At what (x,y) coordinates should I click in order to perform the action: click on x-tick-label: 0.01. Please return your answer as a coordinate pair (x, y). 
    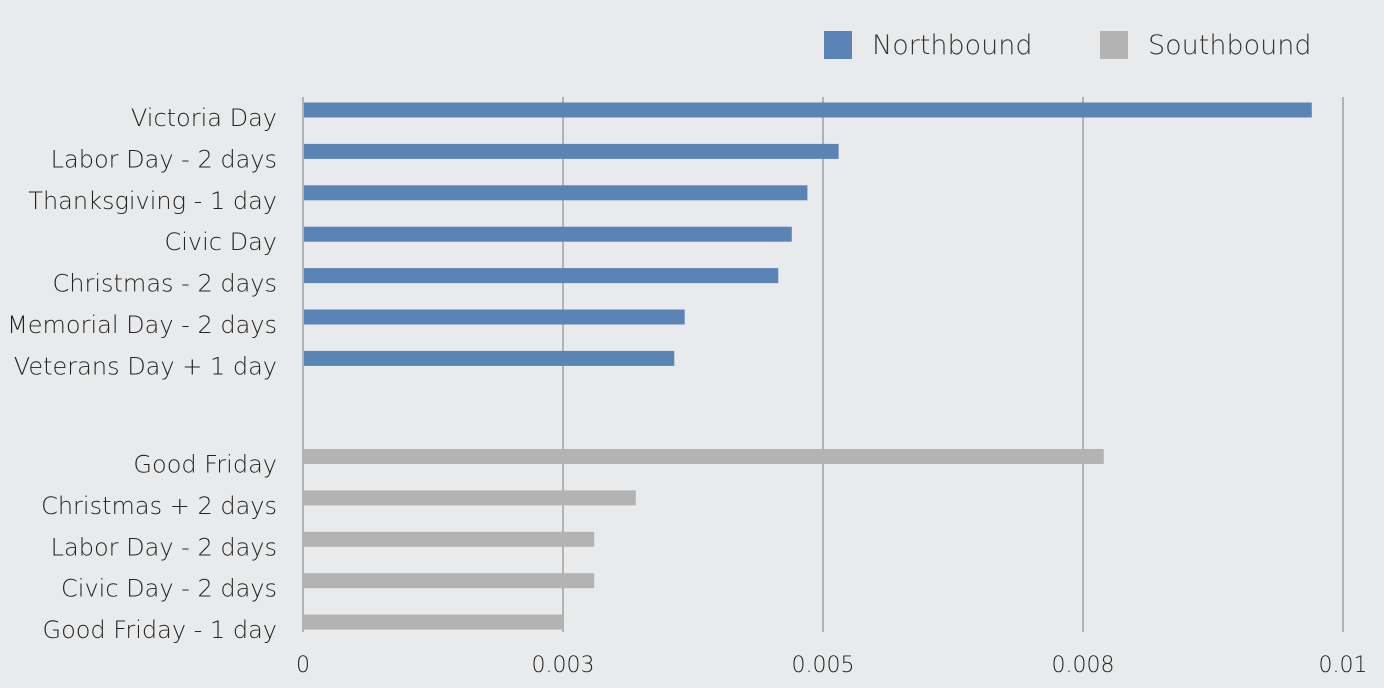
    Looking at the image, I should click on (1343, 665).